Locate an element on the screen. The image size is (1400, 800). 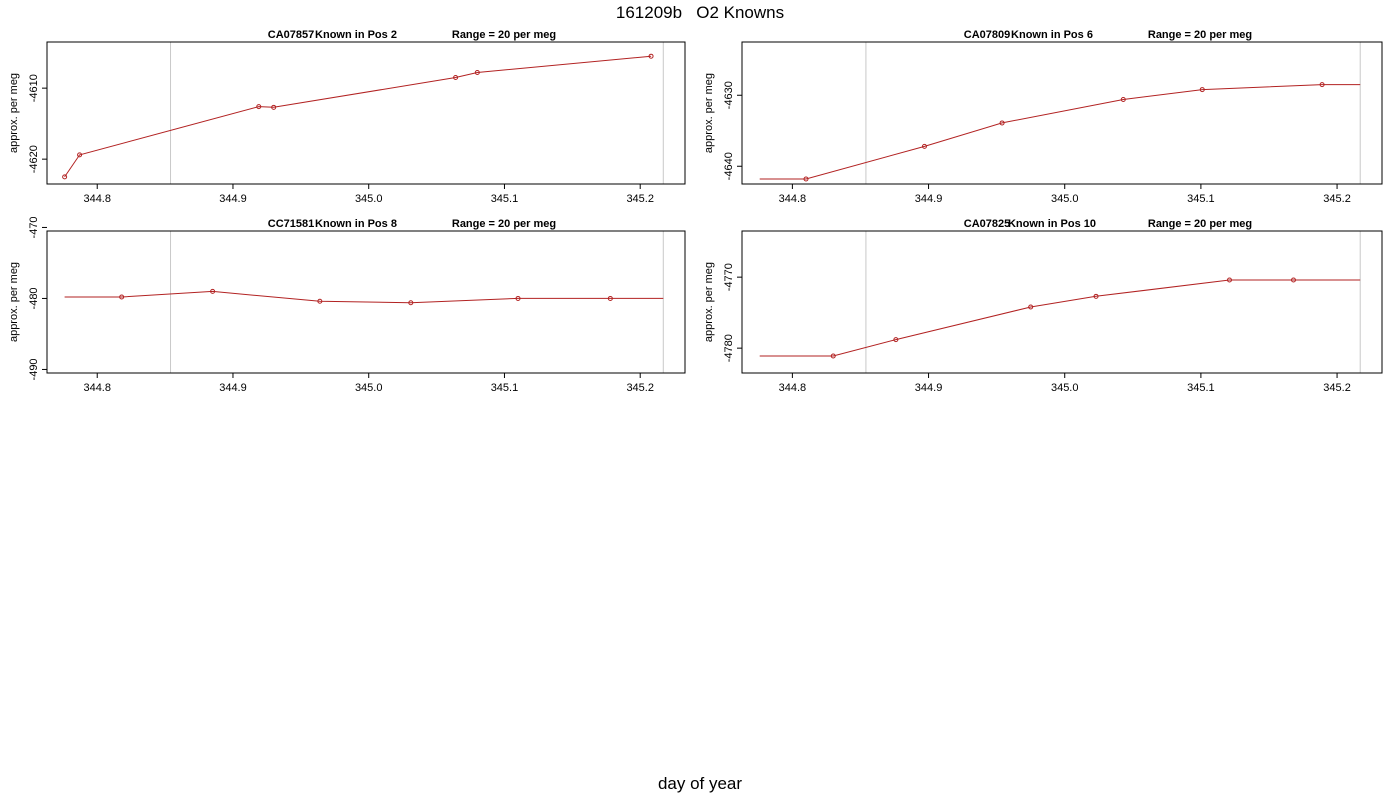
y-tick-label: -4780 is located at coordinates (729, 348).